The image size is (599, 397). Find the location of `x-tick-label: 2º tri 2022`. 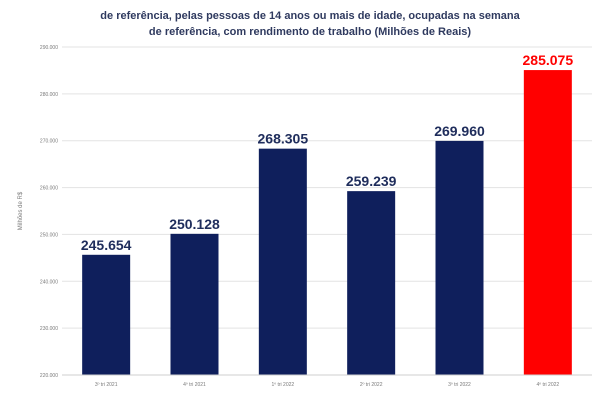

x-tick-label: 2º tri 2022 is located at coordinates (371, 385).